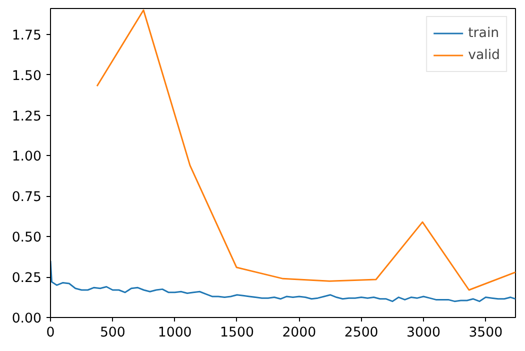  What do you see at coordinates (113, 333) in the screenshot?
I see `x-tick-label: 500` at bounding box center [113, 333].